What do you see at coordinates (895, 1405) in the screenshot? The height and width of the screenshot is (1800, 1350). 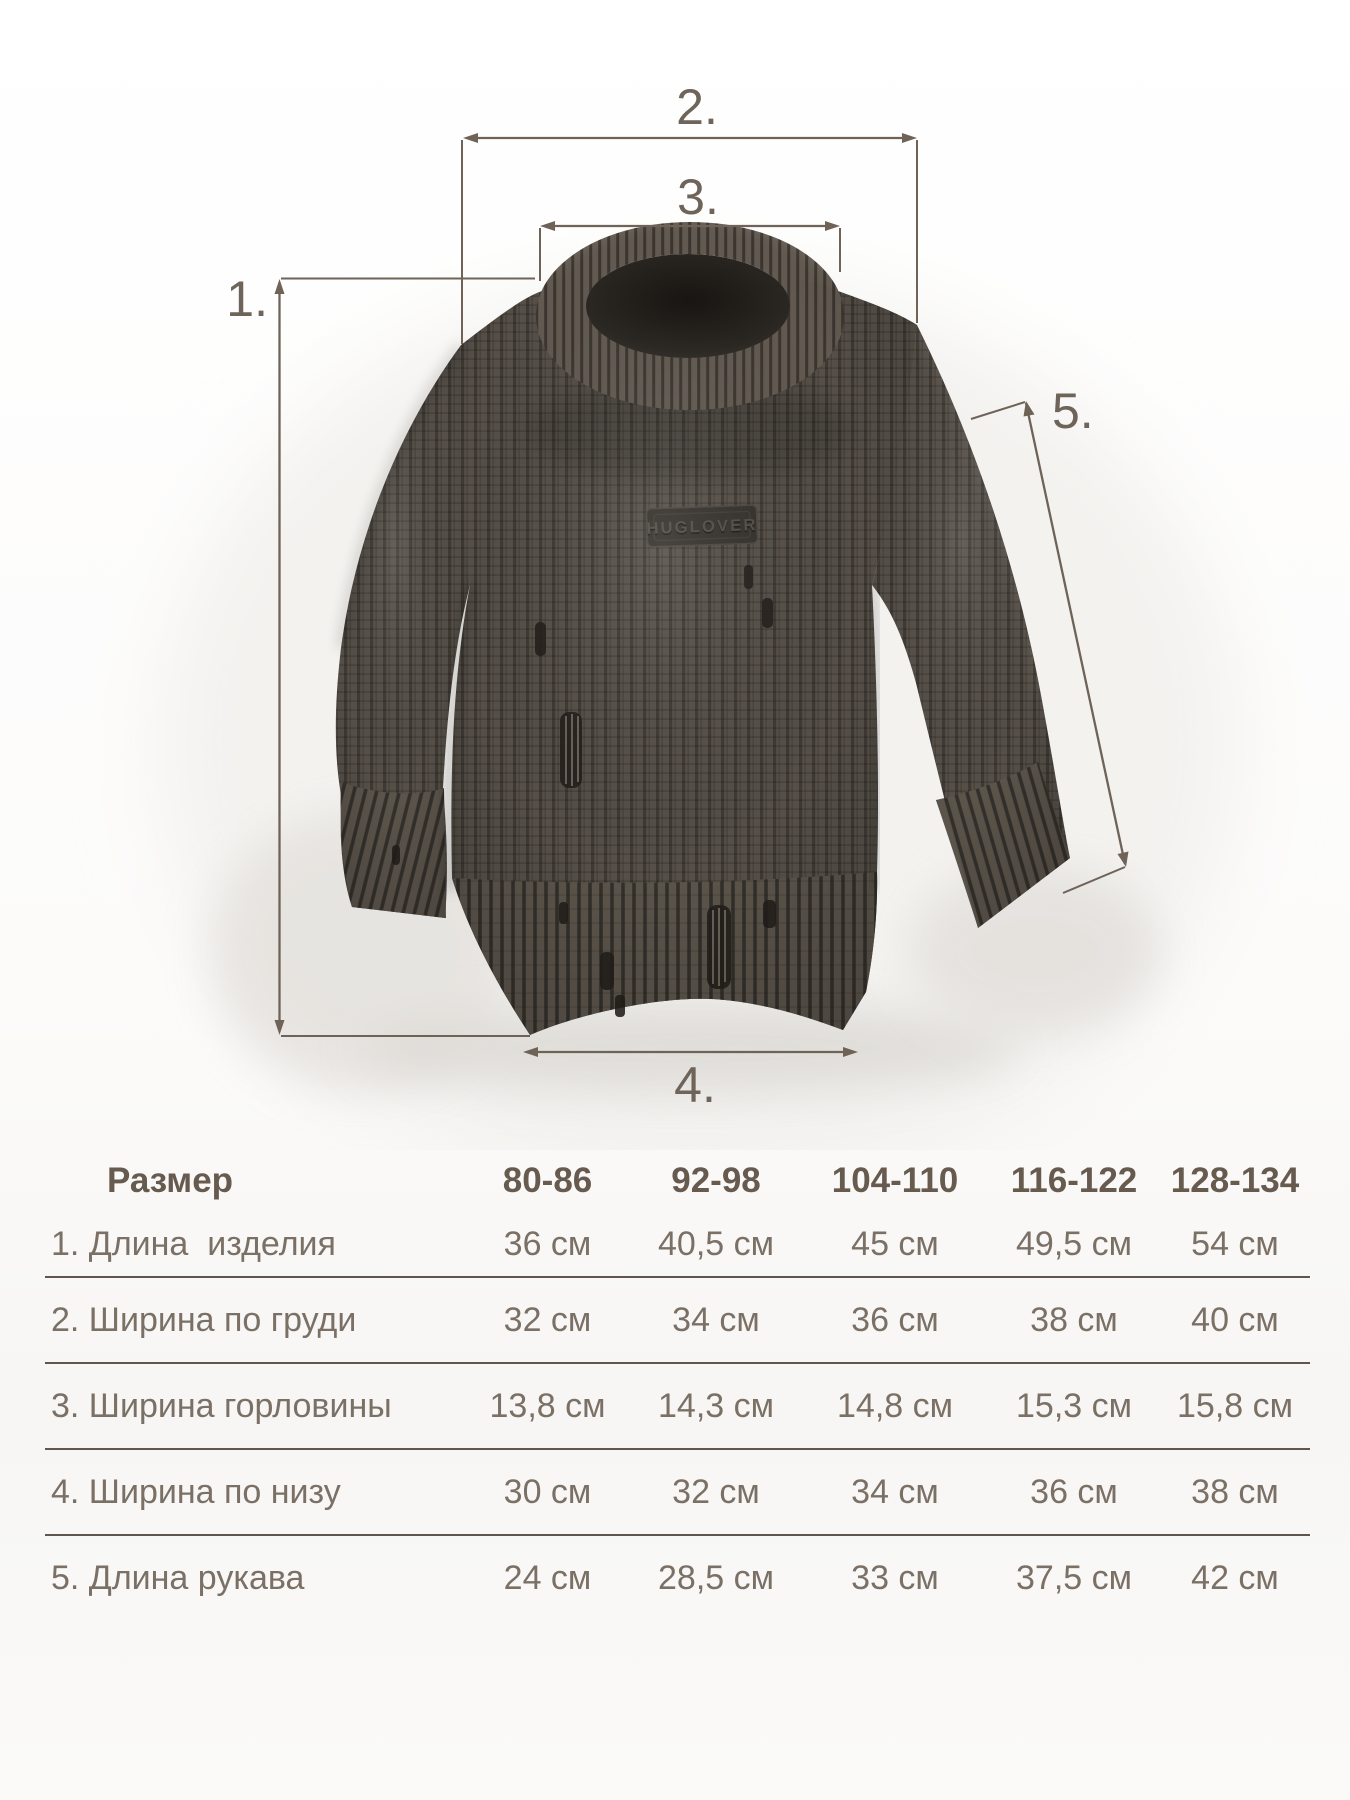 I see `table-cell: 14,8 см` at bounding box center [895, 1405].